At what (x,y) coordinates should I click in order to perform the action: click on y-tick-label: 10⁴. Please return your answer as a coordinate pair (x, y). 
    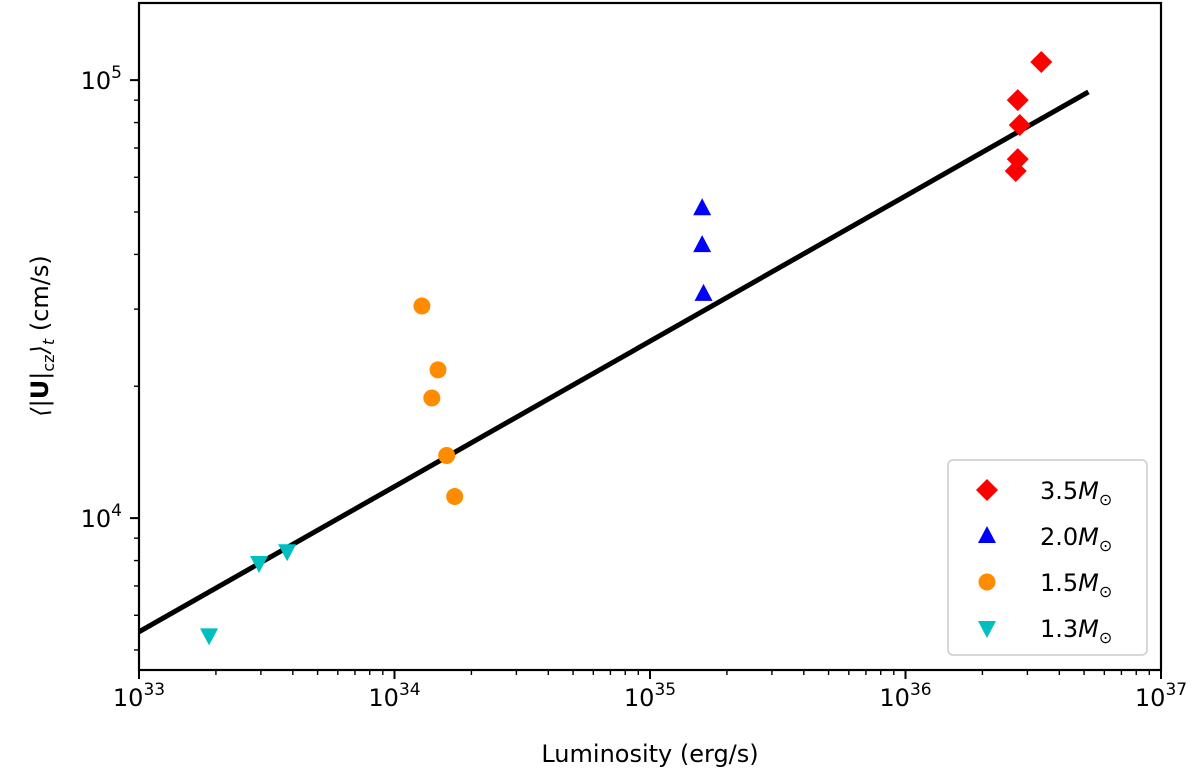
    Looking at the image, I should click on (101, 517).